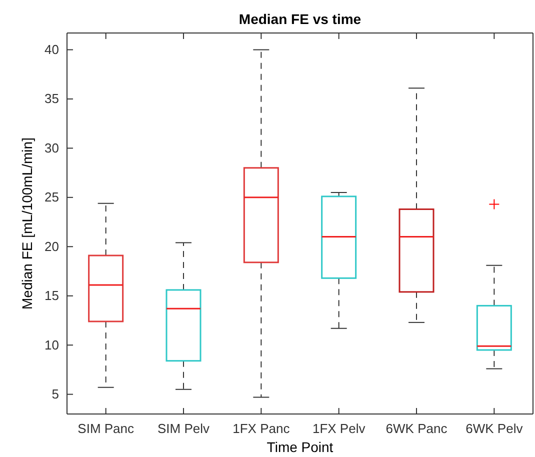  What do you see at coordinates (51, 197) in the screenshot?
I see `y-tick-label: 25` at bounding box center [51, 197].